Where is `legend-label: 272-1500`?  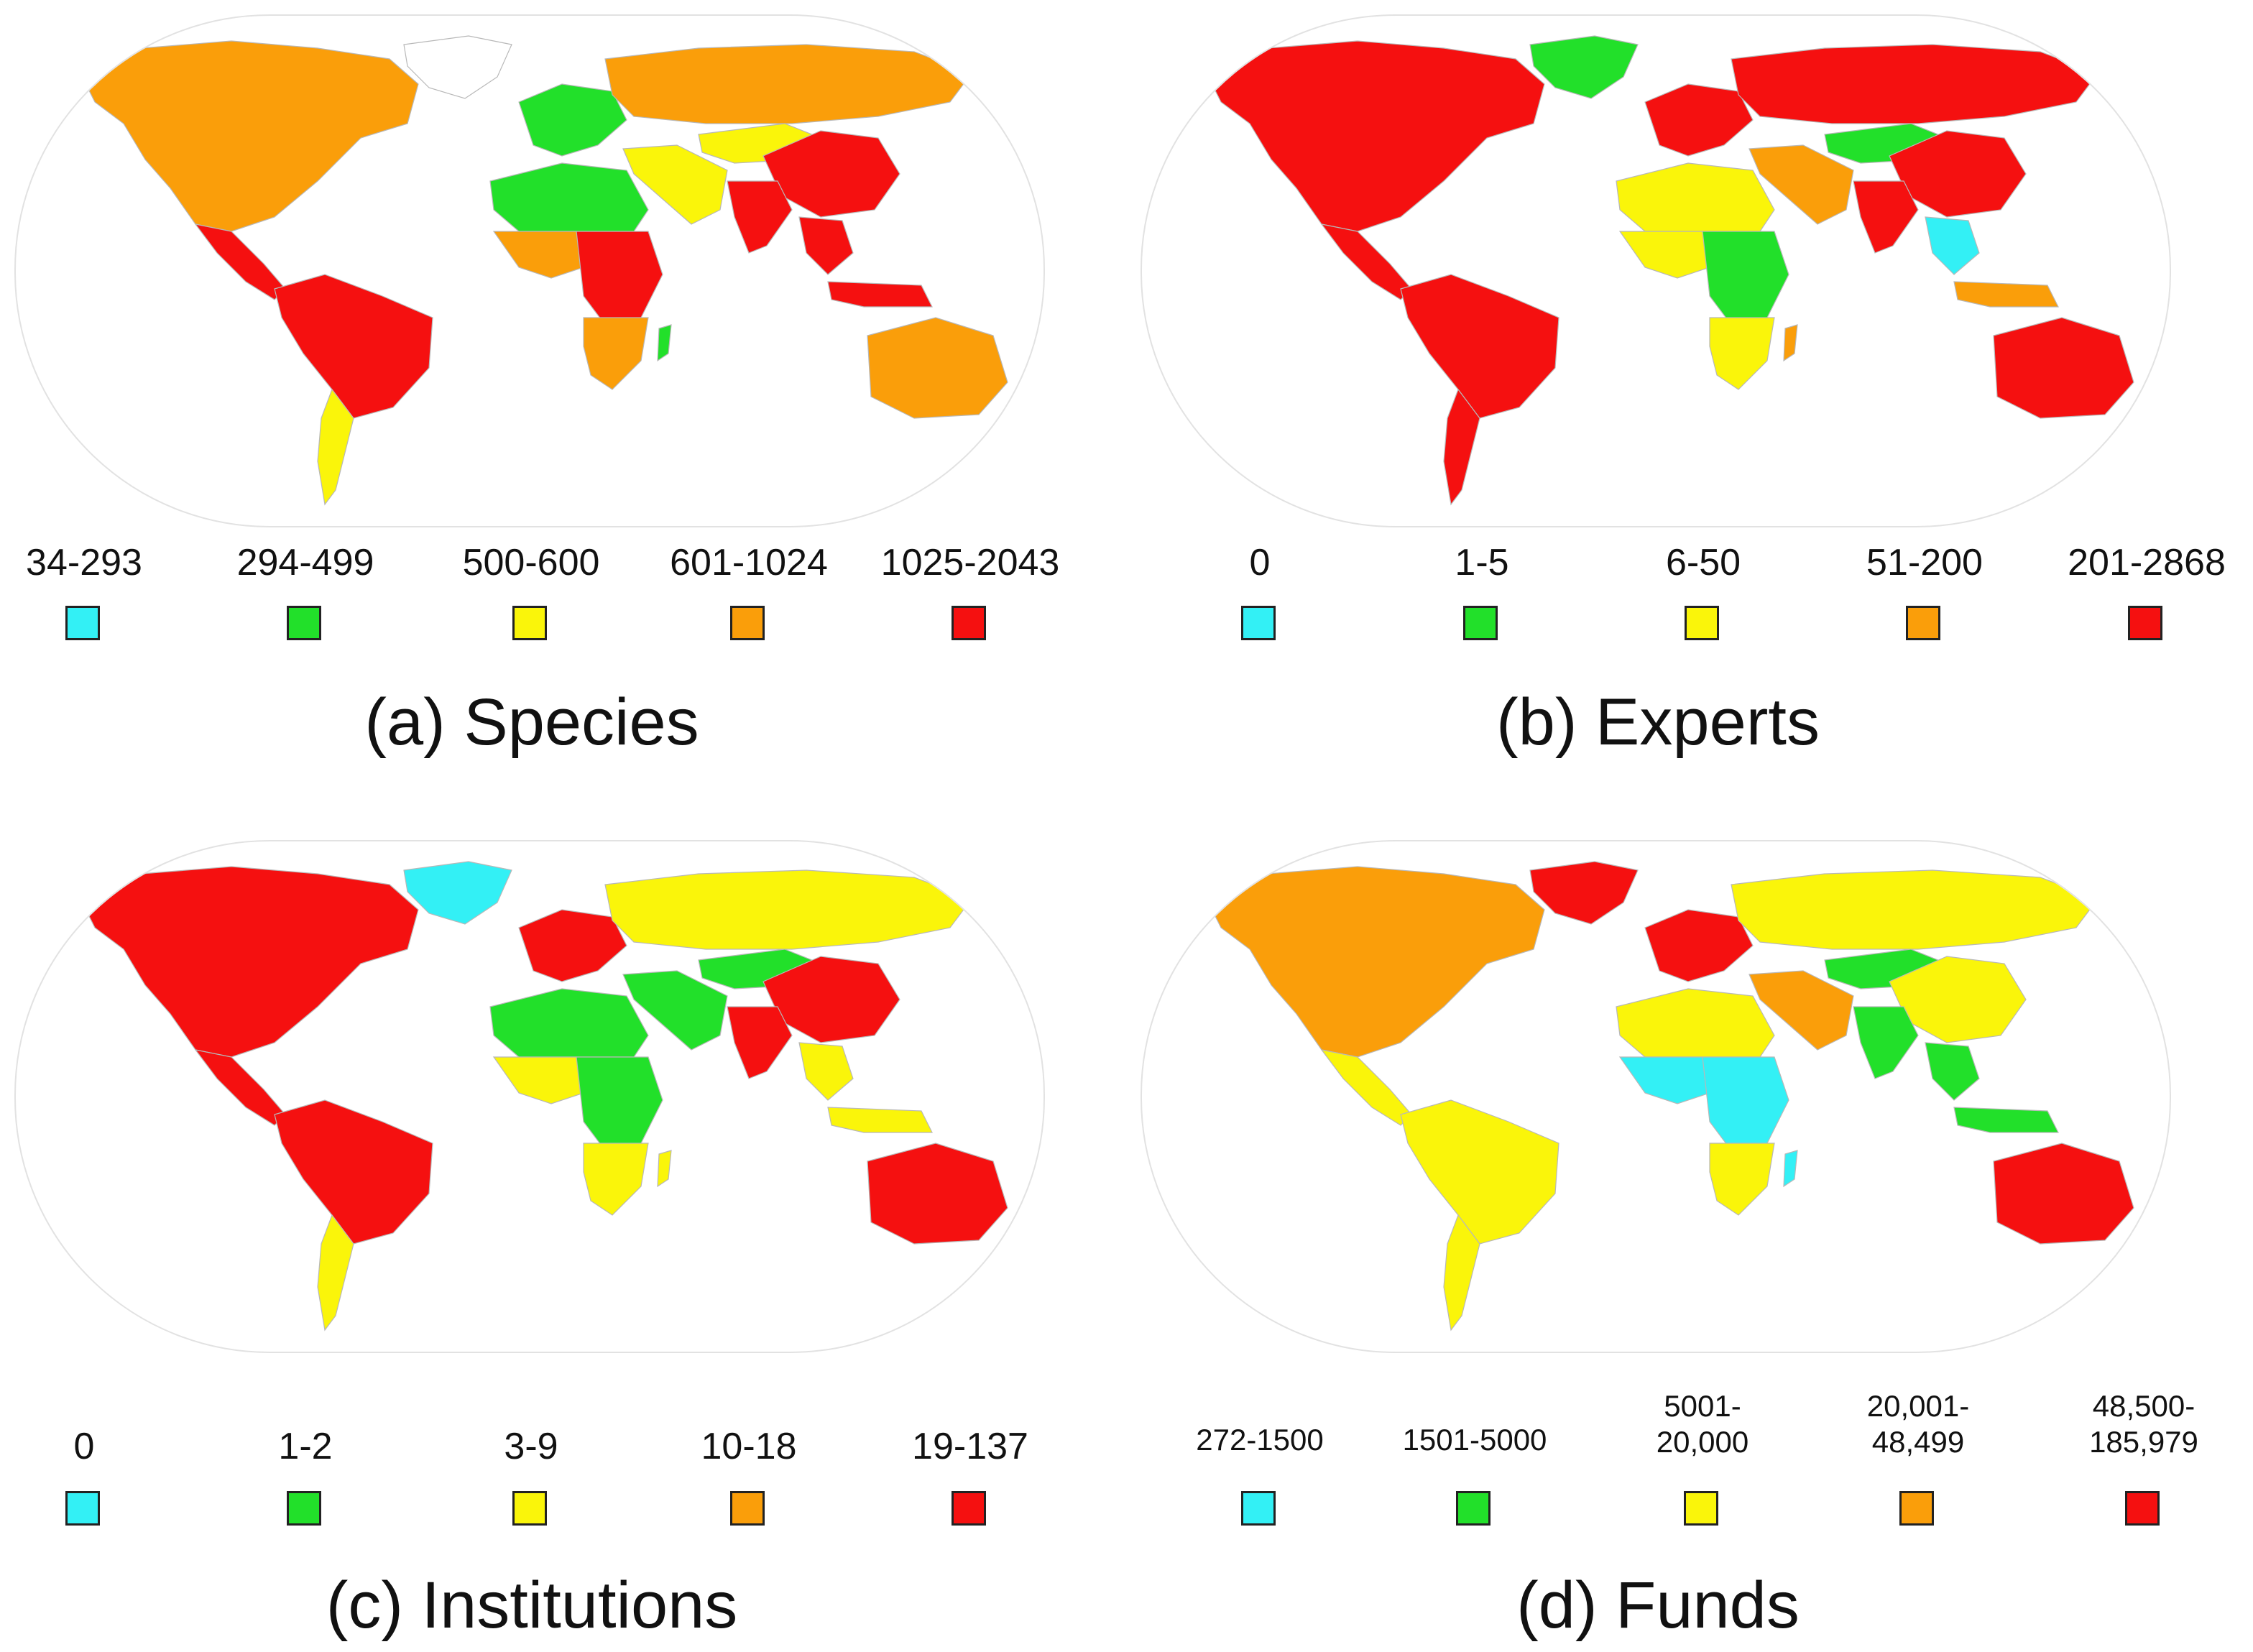
legend-label: 272-1500 is located at coordinates (1260, 1440).